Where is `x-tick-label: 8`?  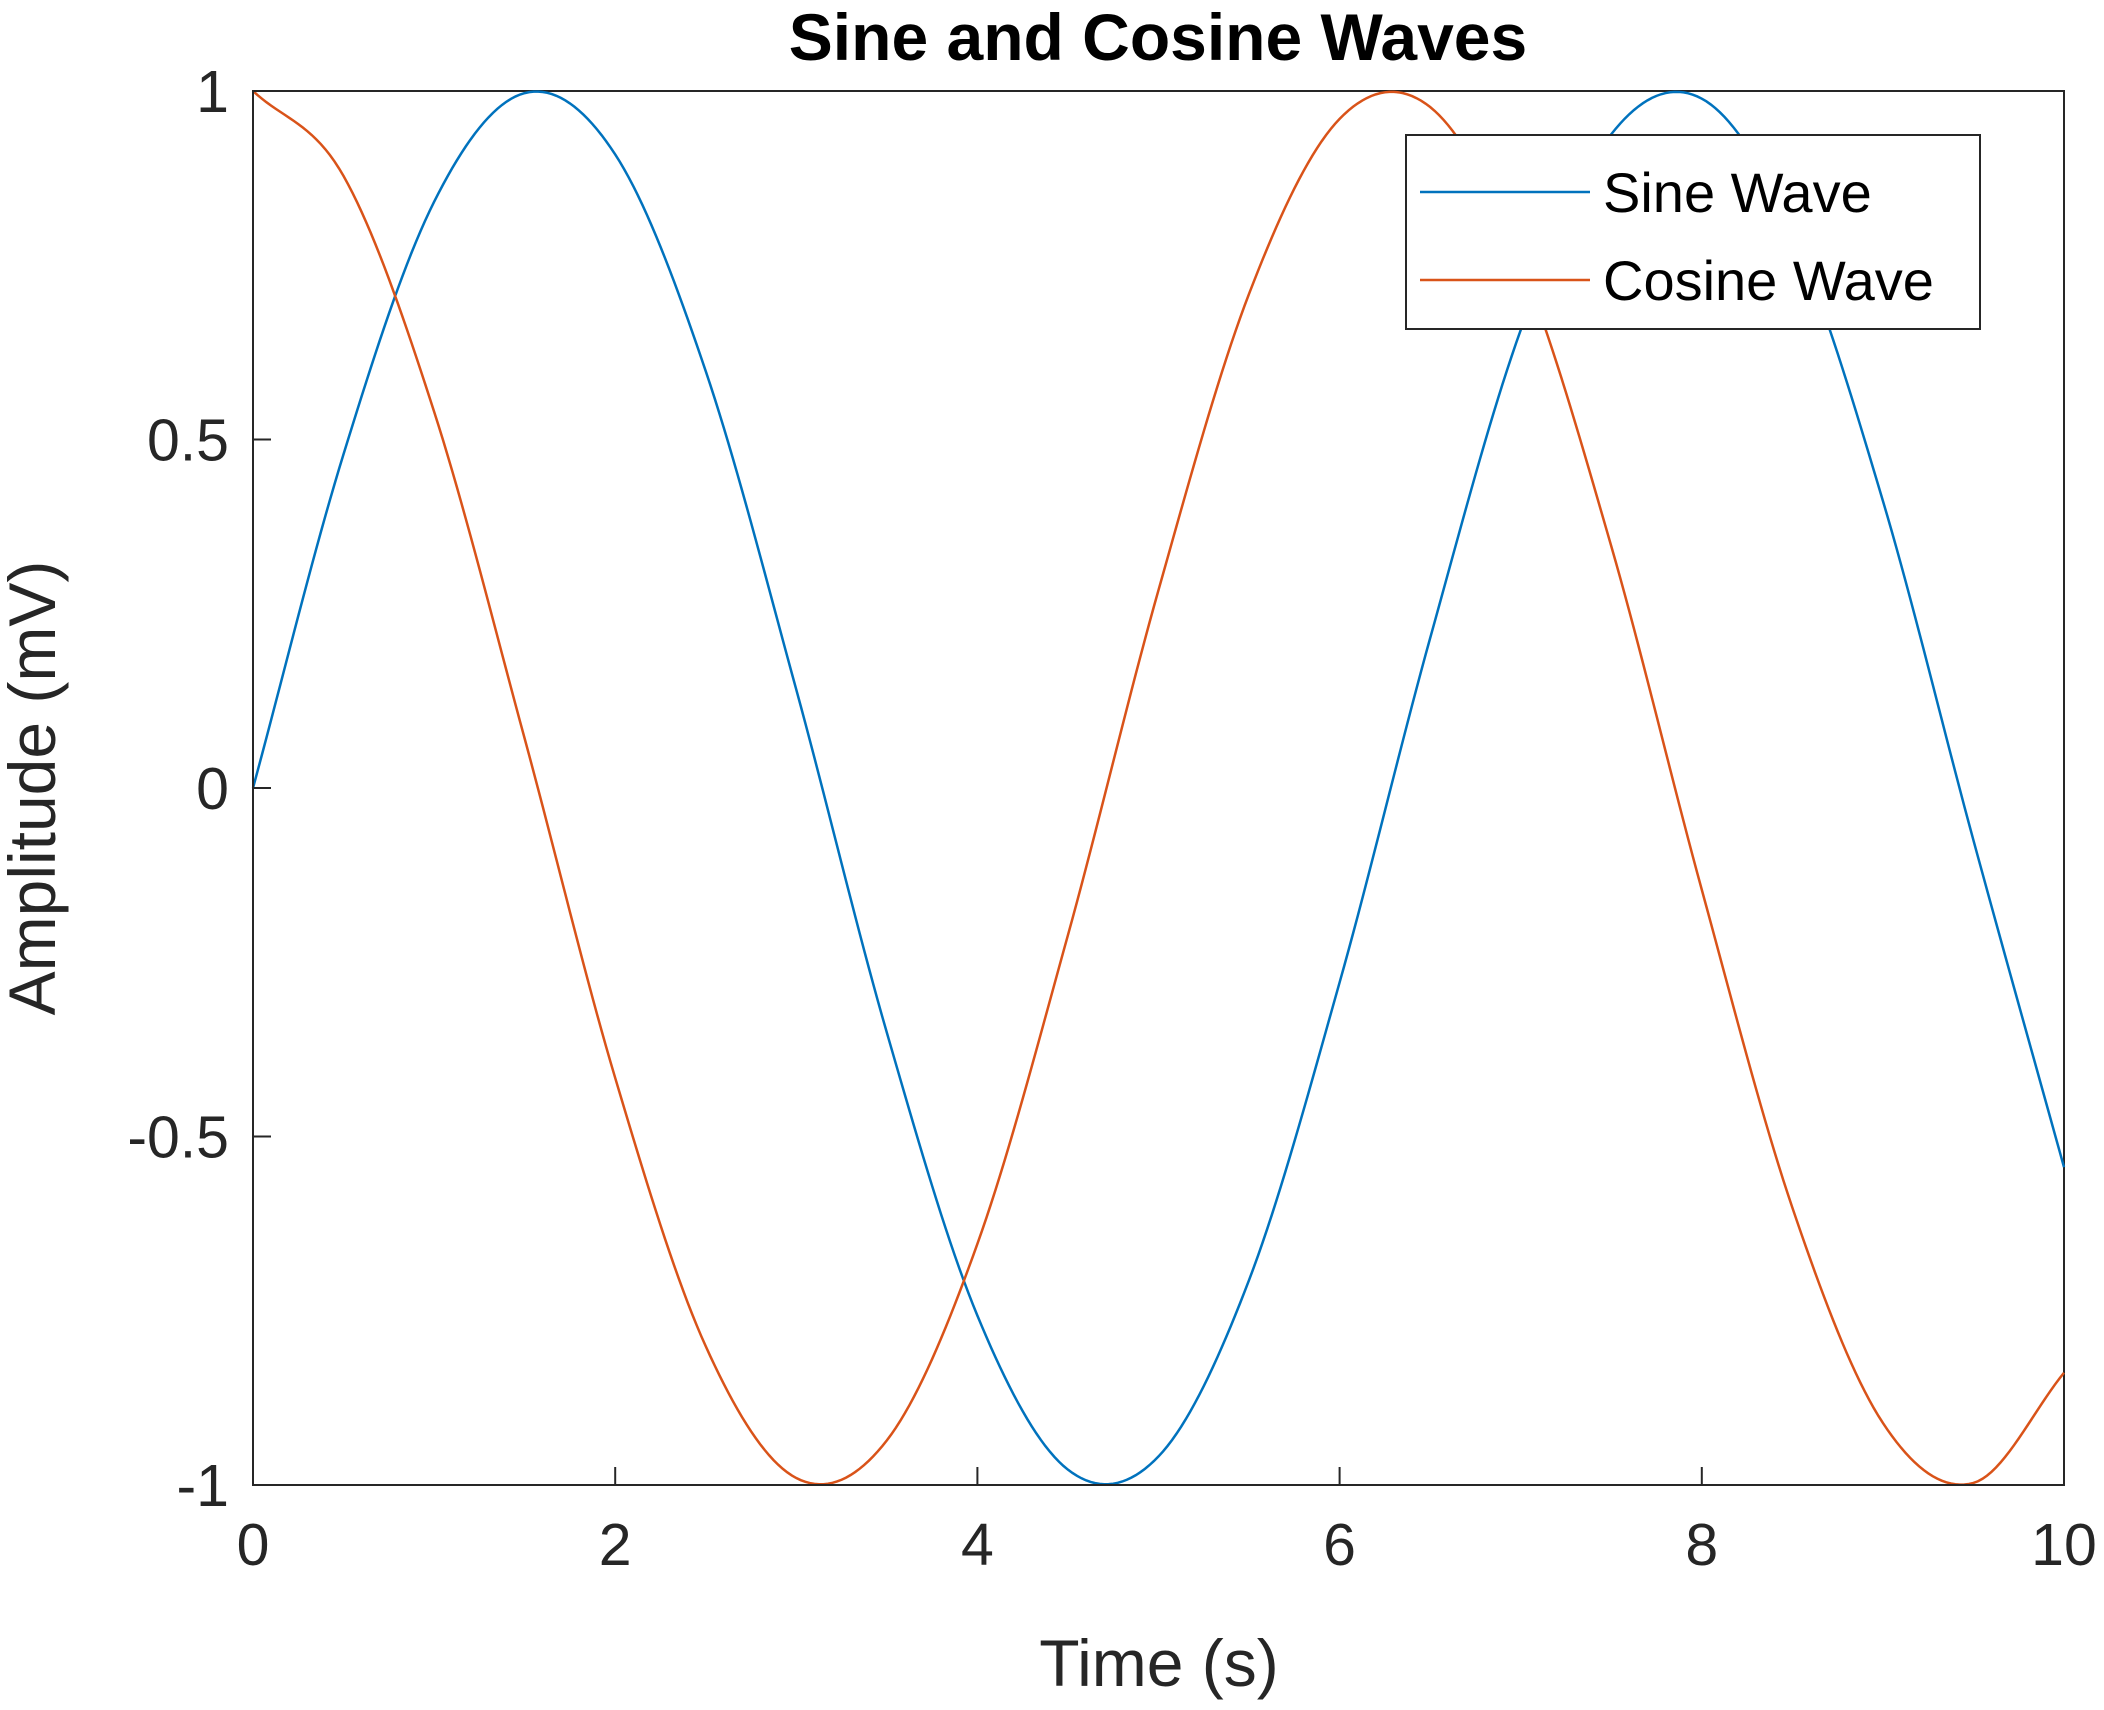 x-tick-label: 8 is located at coordinates (1701, 1545).